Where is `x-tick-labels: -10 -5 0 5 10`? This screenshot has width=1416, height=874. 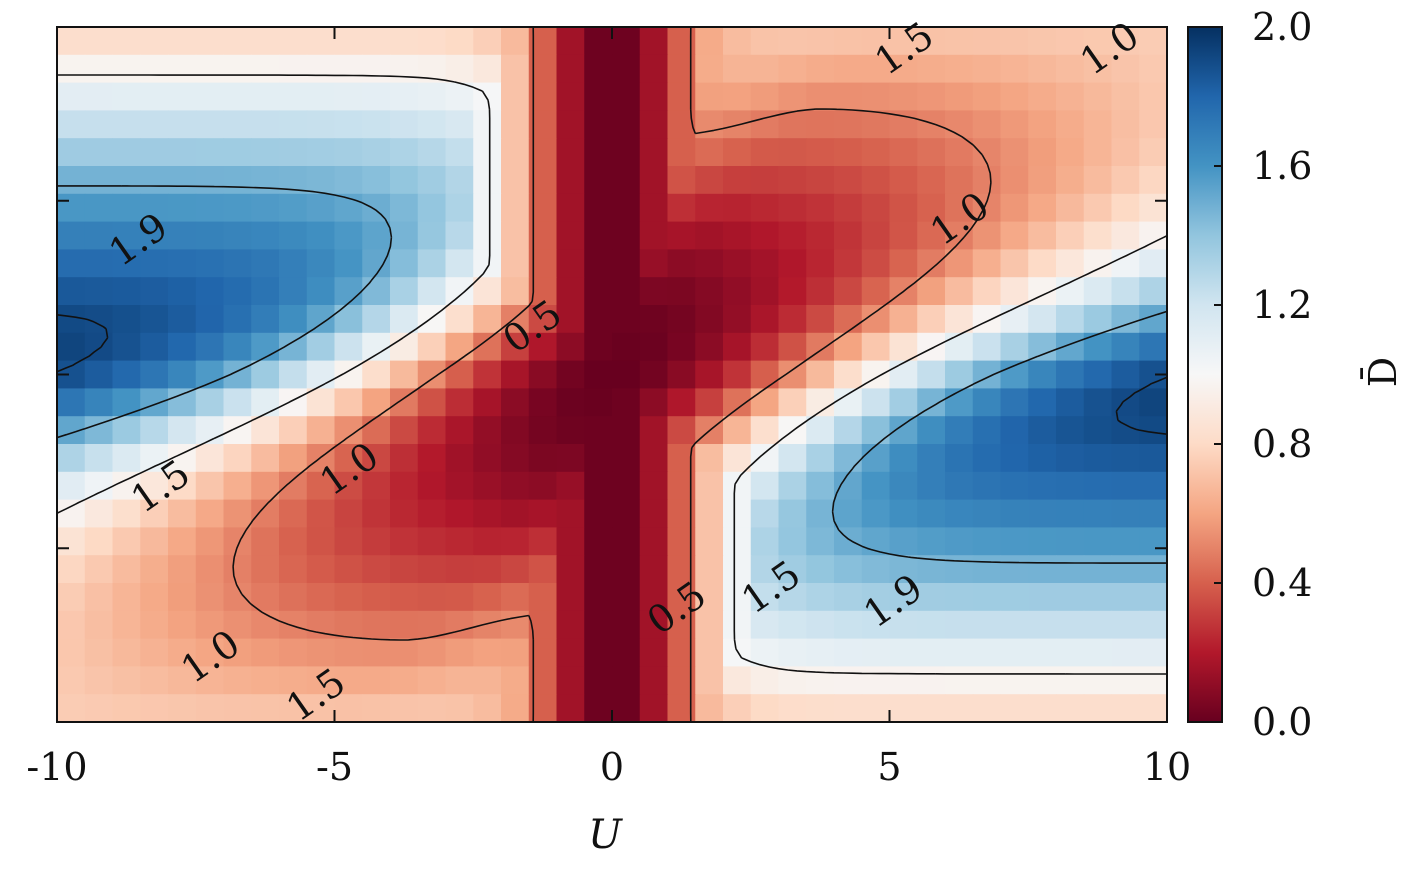 x-tick-labels: -10 -5 0 5 10 is located at coordinates (608, 767).